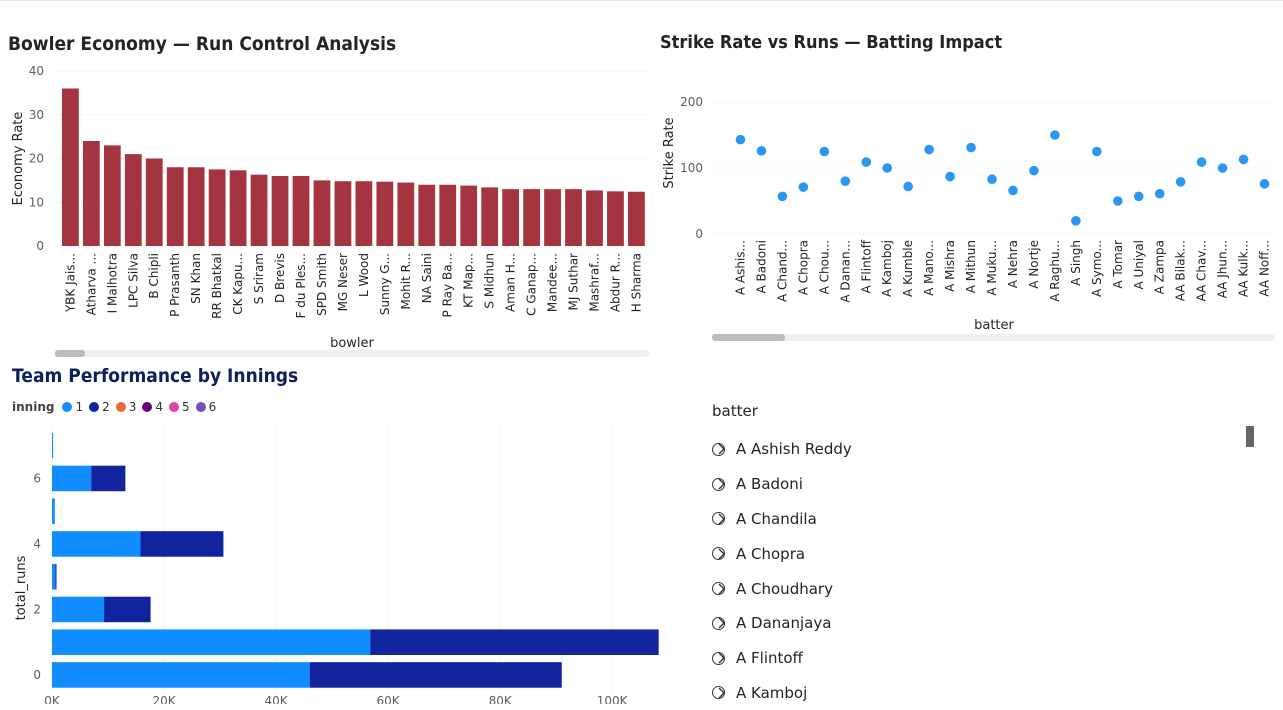 The height and width of the screenshot is (710, 1283). What do you see at coordinates (982, 588) in the screenshot?
I see `slicer-item: A Choudhary` at bounding box center [982, 588].